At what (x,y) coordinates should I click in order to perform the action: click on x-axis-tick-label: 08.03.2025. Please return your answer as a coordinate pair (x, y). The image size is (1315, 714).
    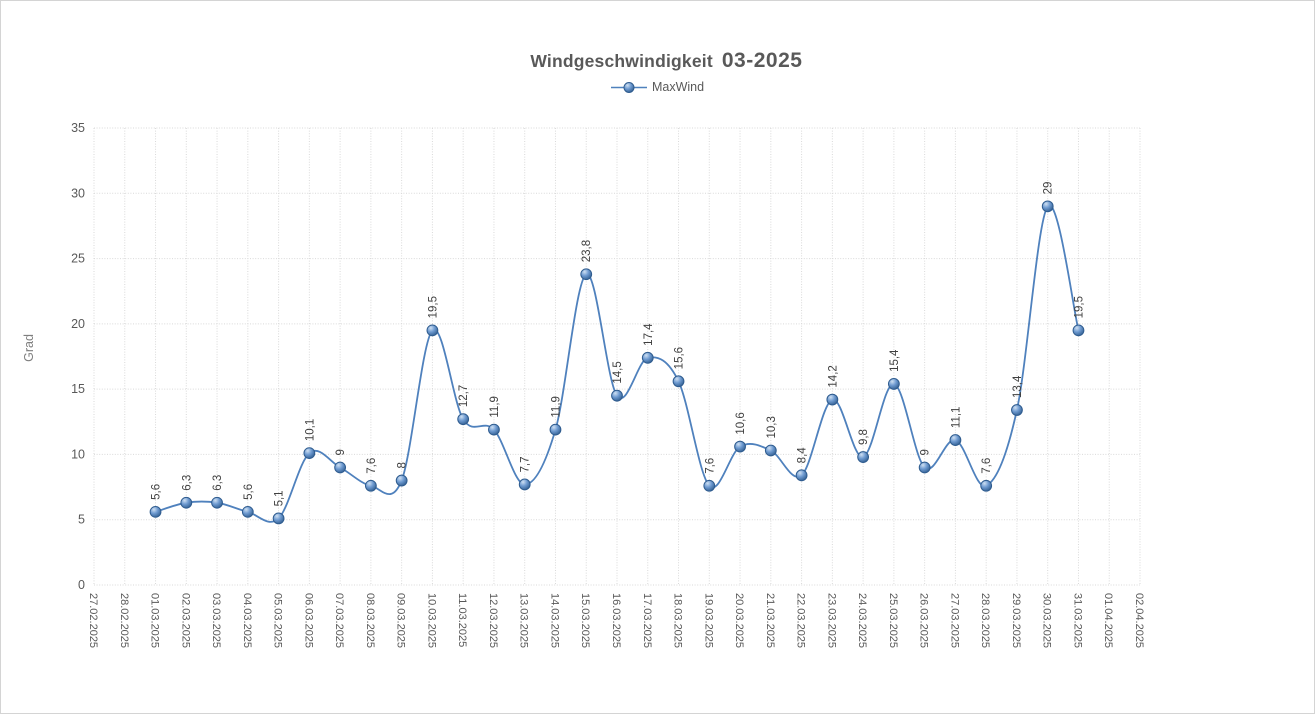
    Looking at the image, I should click on (370, 620).